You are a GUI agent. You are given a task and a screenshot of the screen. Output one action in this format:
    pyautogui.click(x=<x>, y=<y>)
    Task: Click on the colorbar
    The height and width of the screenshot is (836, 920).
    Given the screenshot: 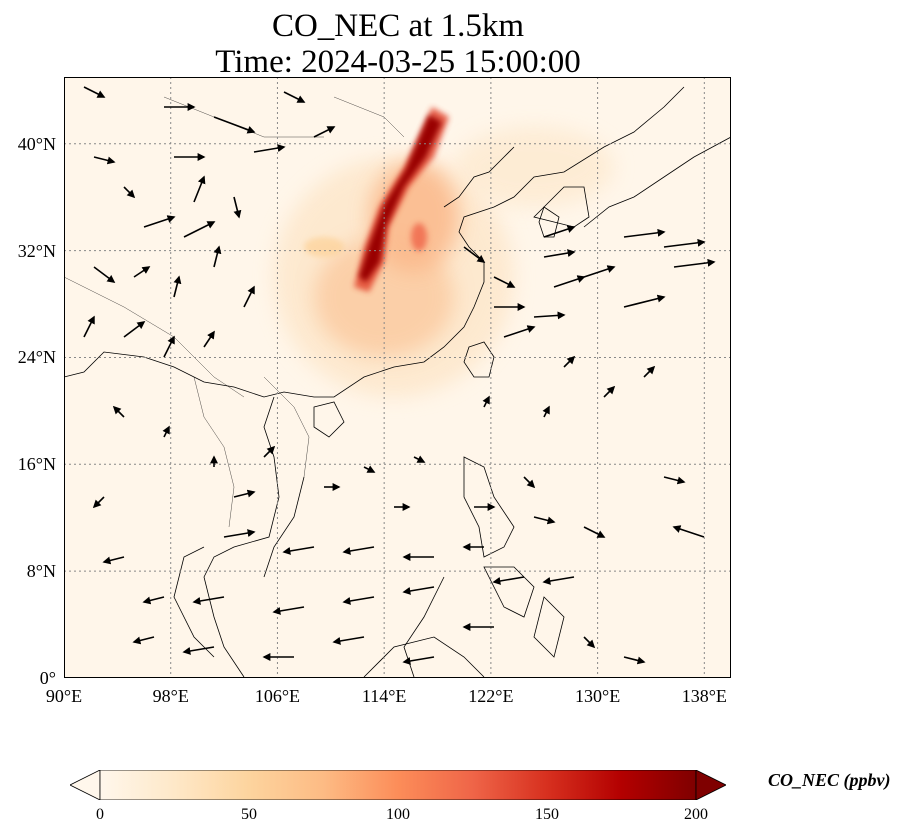 What is the action you would take?
    pyautogui.click(x=398, y=785)
    